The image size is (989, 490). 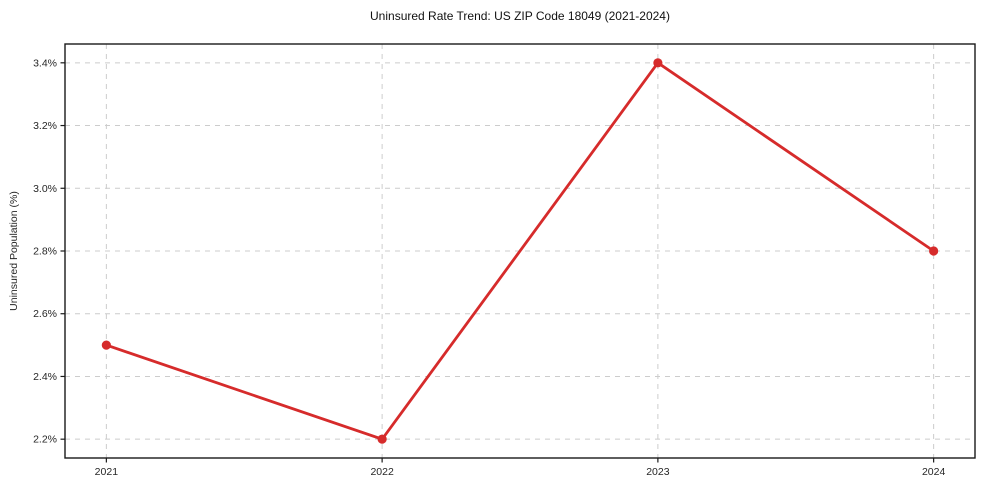 What do you see at coordinates (520, 468) in the screenshot?
I see `x-axis: 2021 2022 2023 2024` at bounding box center [520, 468].